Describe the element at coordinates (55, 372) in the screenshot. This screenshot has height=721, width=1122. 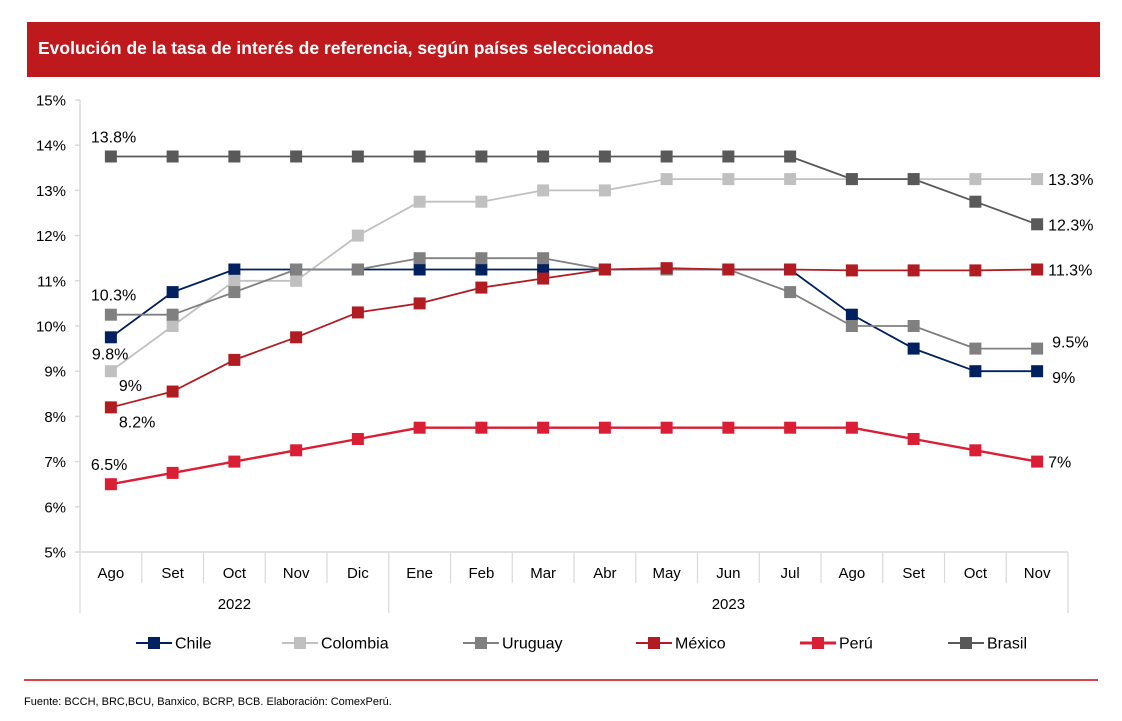
I see `y-tick-label: 9%` at that location.